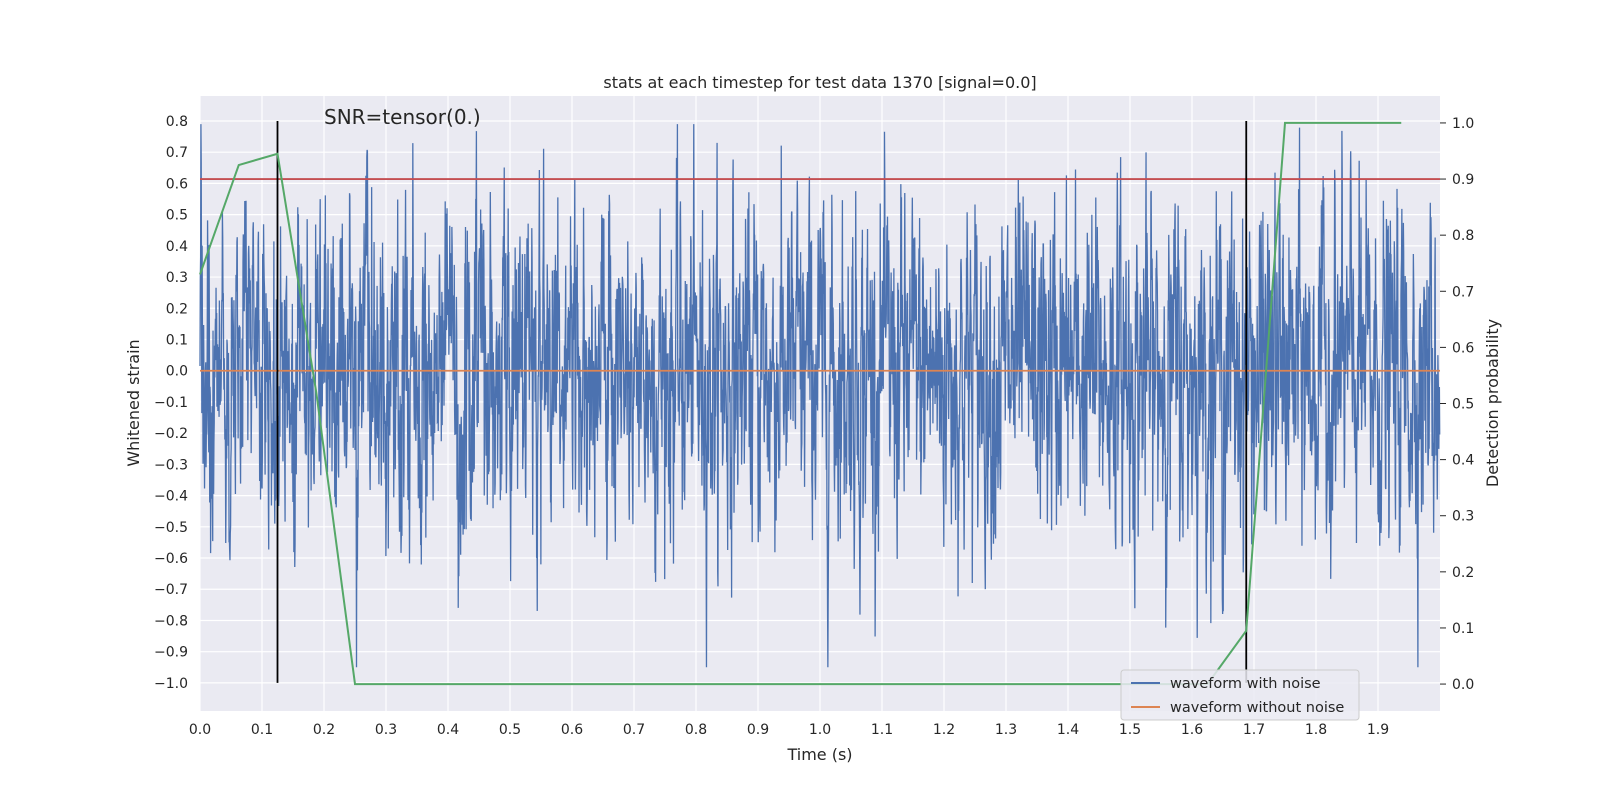  What do you see at coordinates (177, 122) in the screenshot?
I see `y-tick-label: 0.8` at bounding box center [177, 122].